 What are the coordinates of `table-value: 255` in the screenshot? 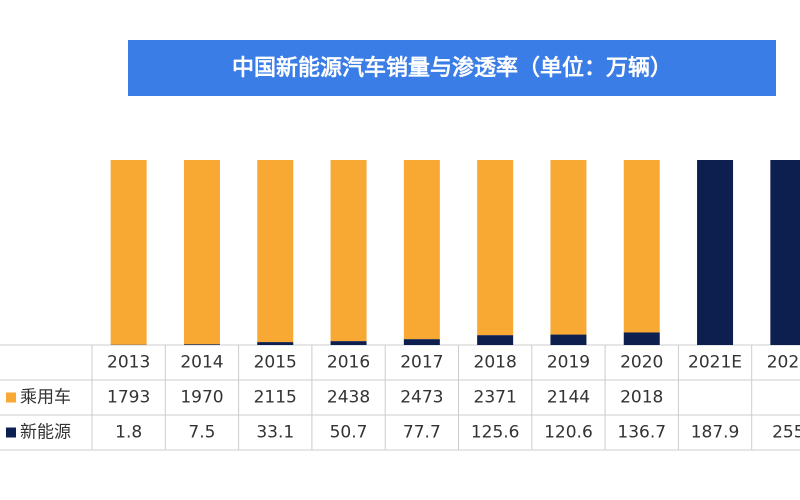 It's located at (786, 433).